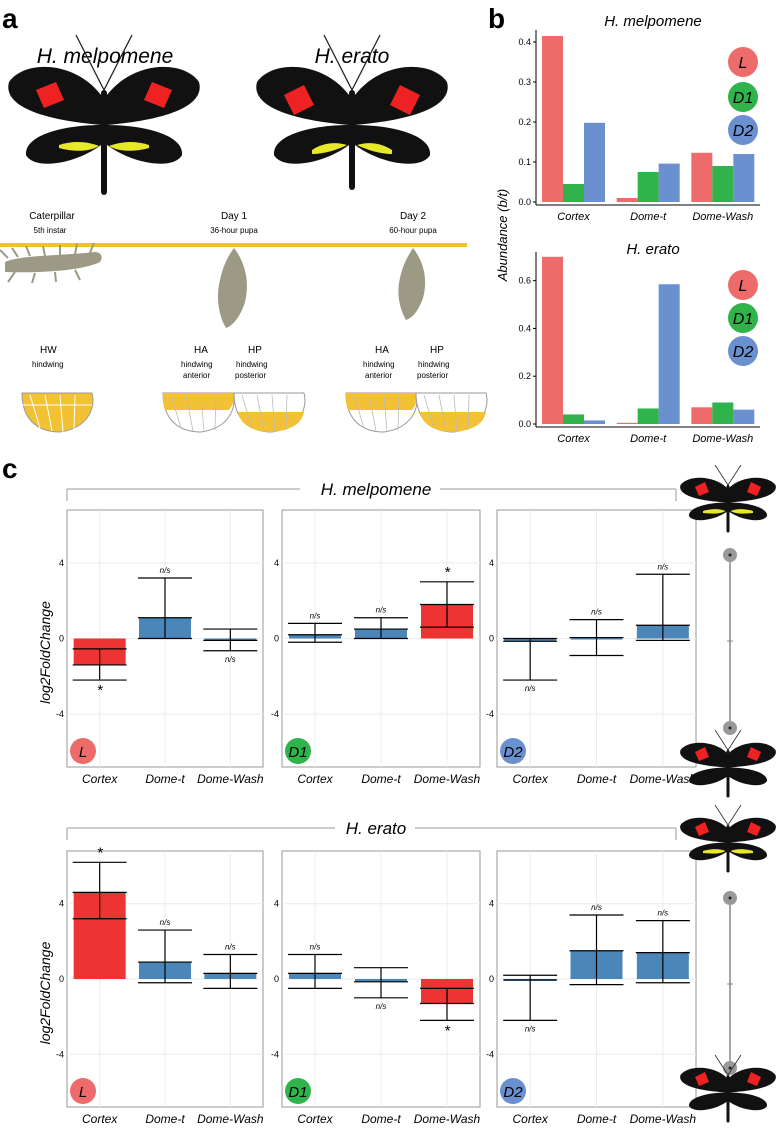 Image resolution: width=779 pixels, height=1134 pixels. What do you see at coordinates (381, 779) in the screenshot?
I see `panel-c-xlabel-0-1-1: Dome-t` at bounding box center [381, 779].